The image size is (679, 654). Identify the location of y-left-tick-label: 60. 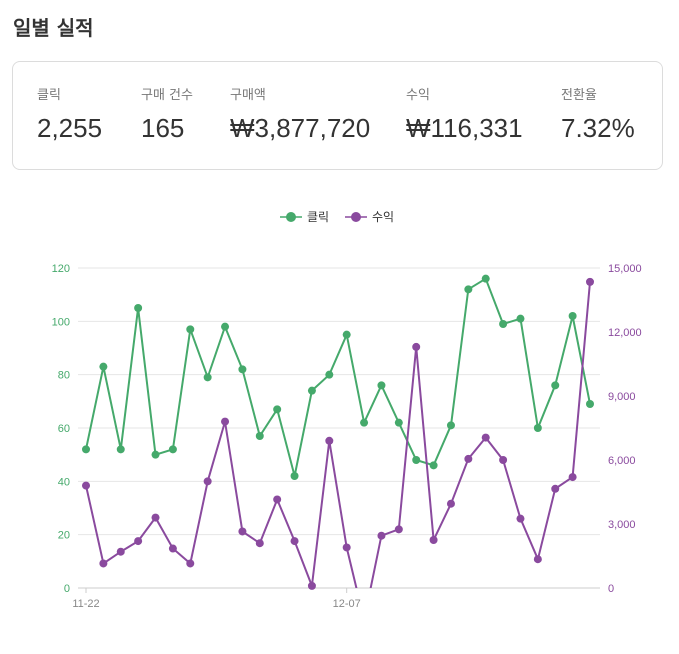
(64, 429).